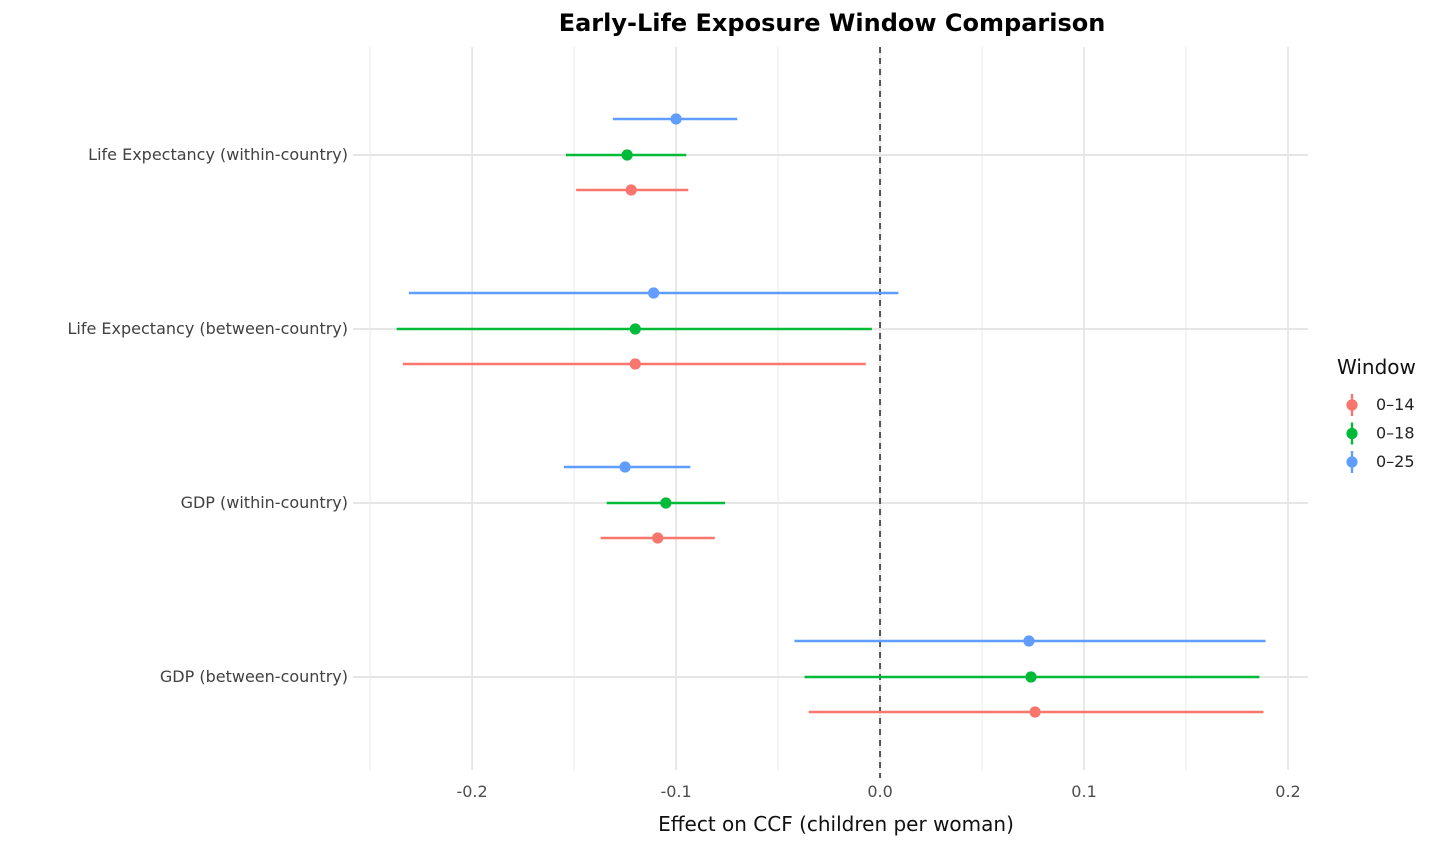 Image resolution: width=1456 pixels, height=849 pixels. Describe the element at coordinates (1376, 367) in the screenshot. I see `legend-title: Window` at that location.